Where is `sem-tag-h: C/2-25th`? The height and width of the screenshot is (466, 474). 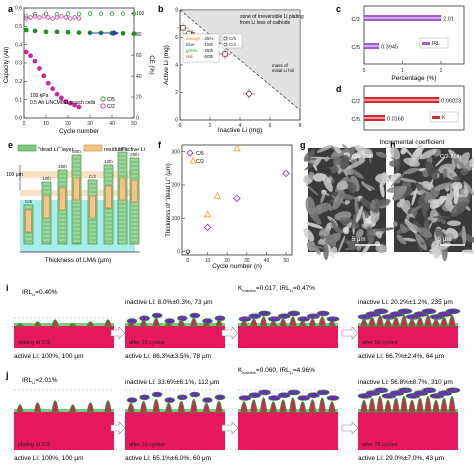 sem-tag-h: C/2-25th is located at coordinates (450, 157).